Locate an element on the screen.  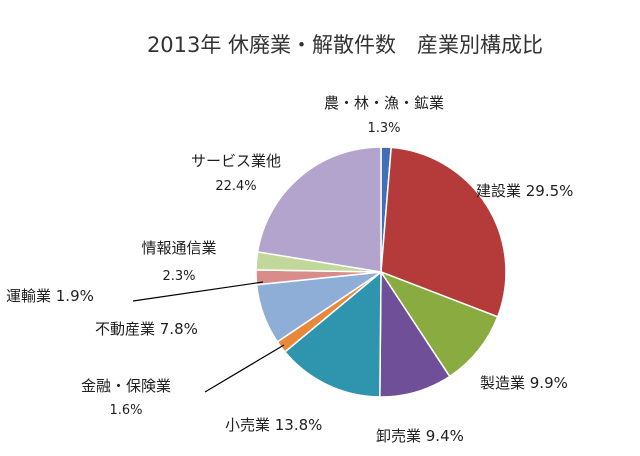
slice-value-label: 22.4% is located at coordinates (235, 186).